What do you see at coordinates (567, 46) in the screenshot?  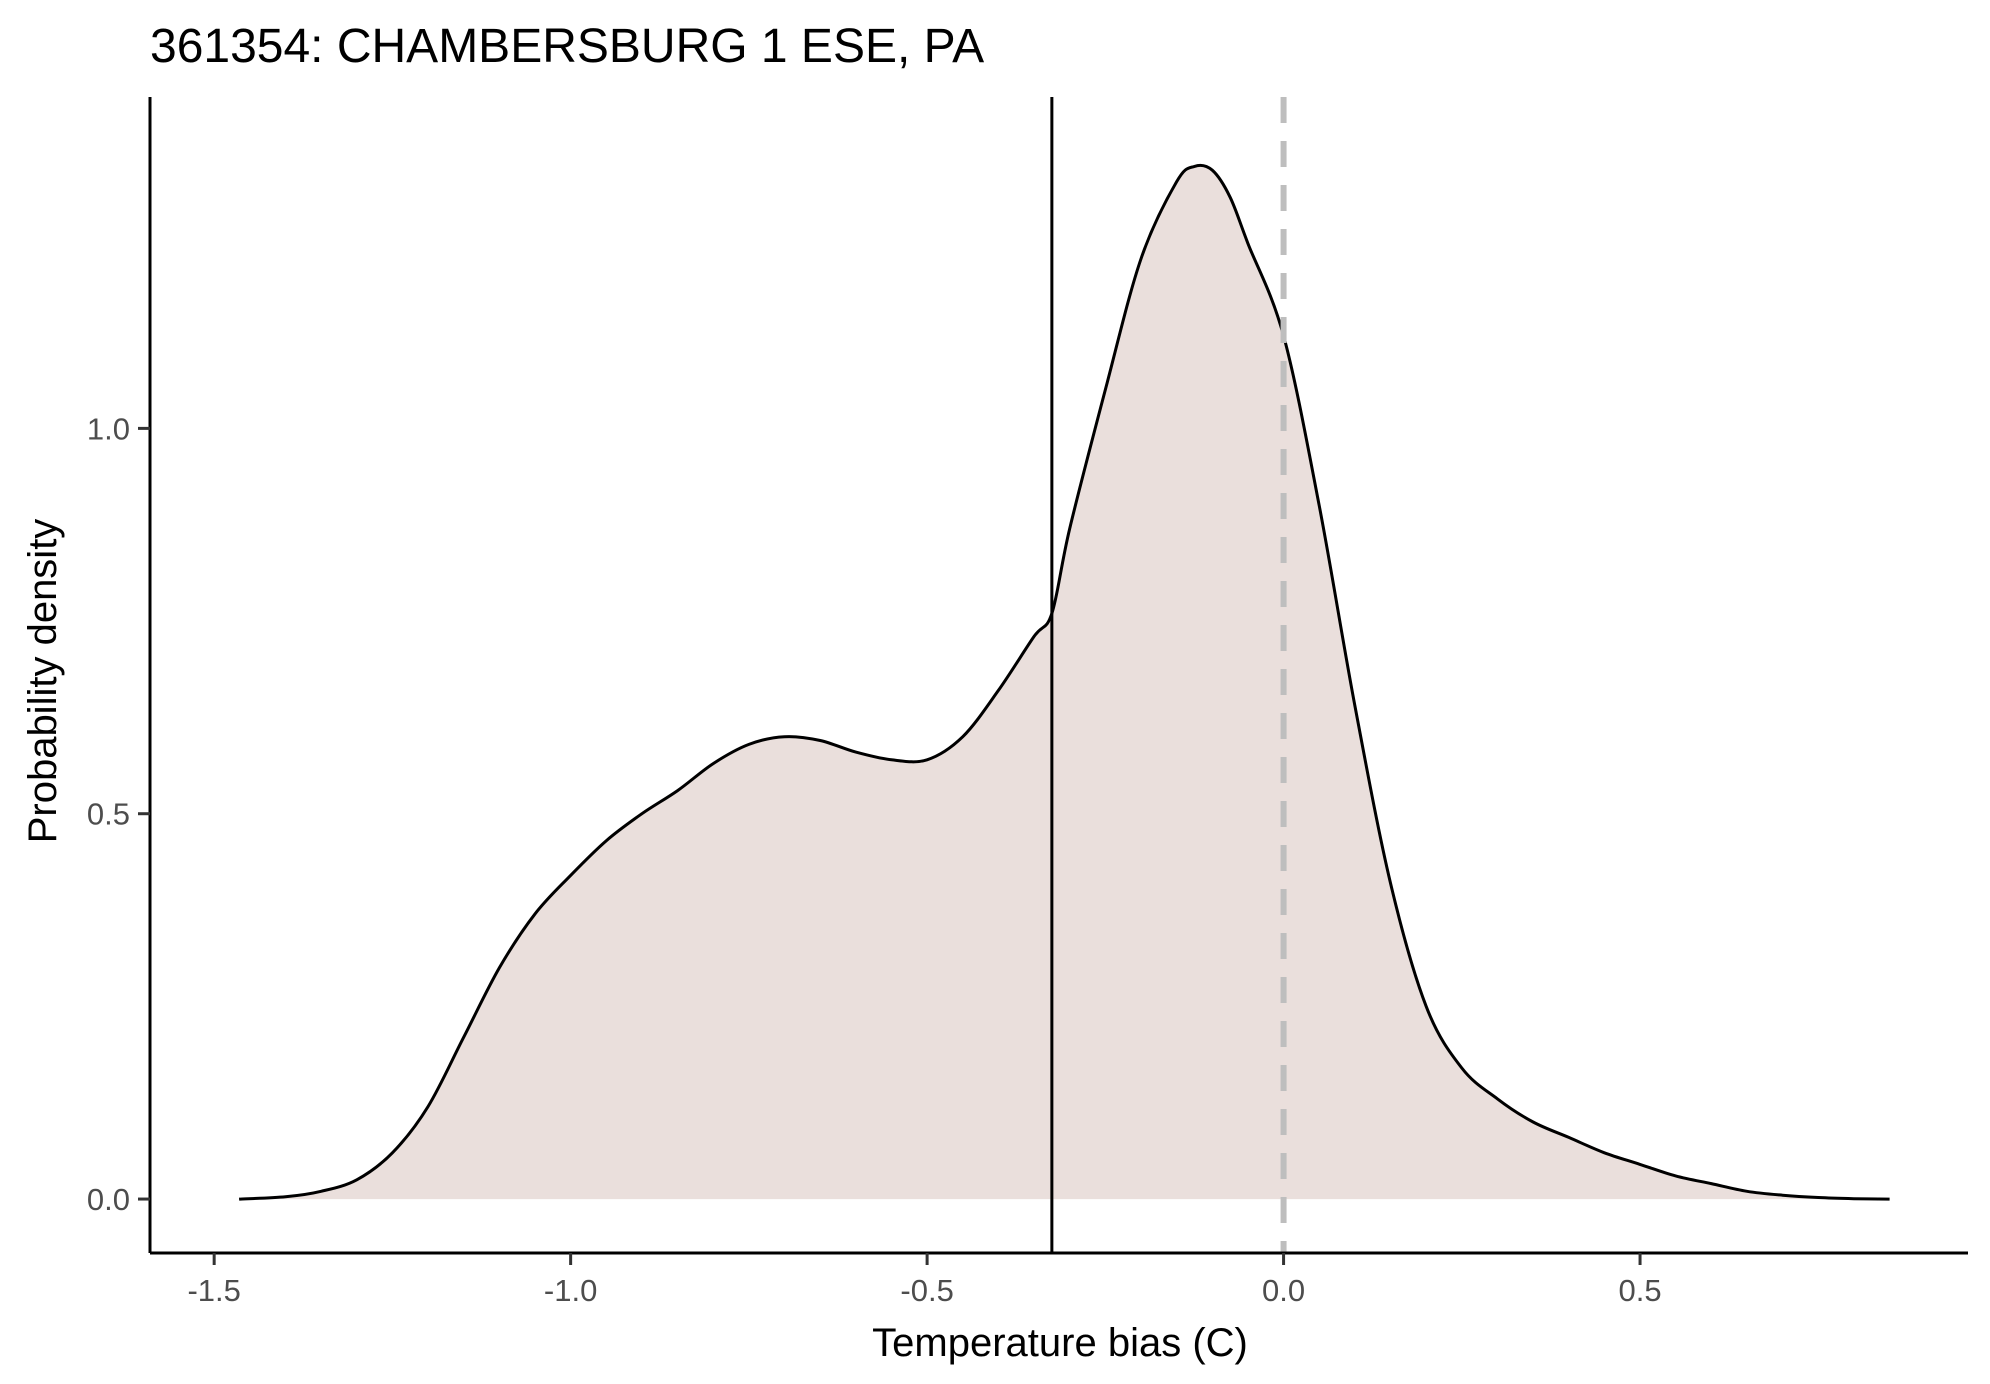 I see `chart-title: 361354: CHAMBERSBURG 1 ESE, PA` at bounding box center [567, 46].